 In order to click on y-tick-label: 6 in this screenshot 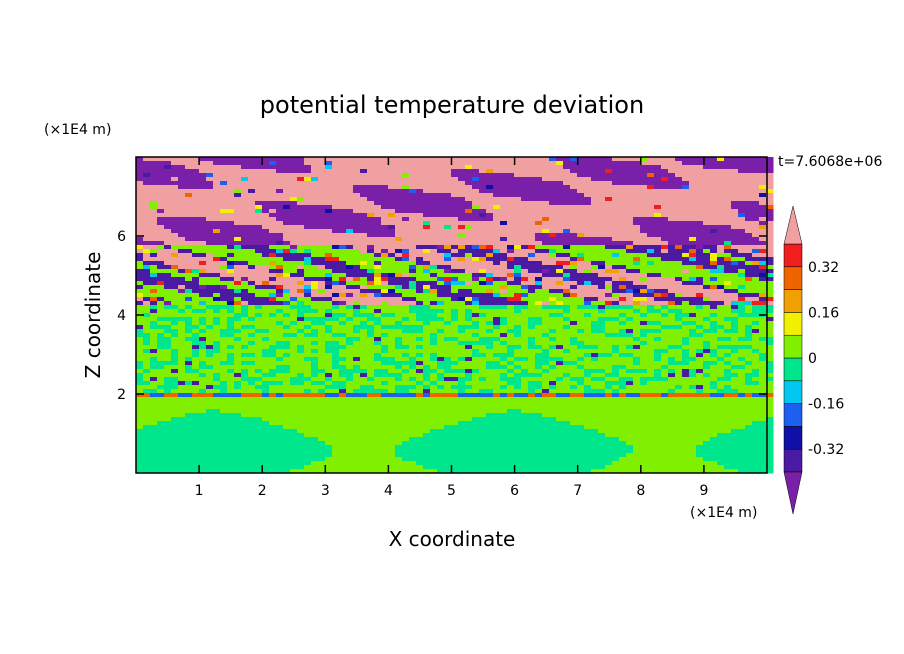, I will do `click(121, 237)`.